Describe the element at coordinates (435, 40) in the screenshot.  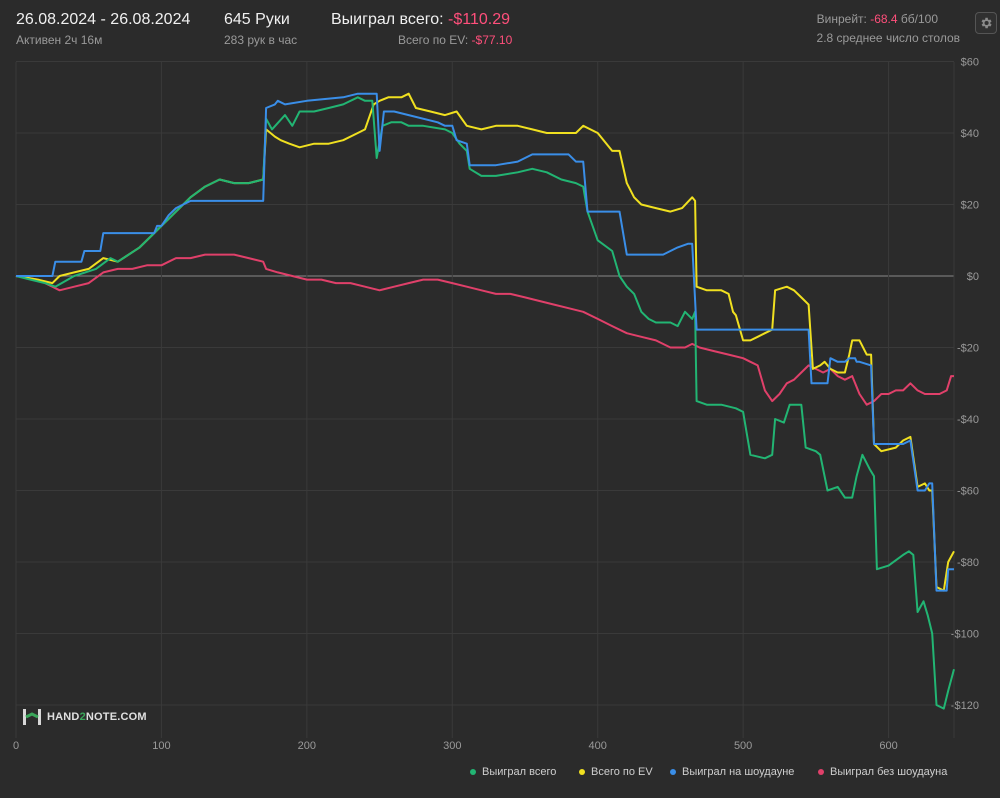
I see `ev-total-label: Всего по EV:` at that location.